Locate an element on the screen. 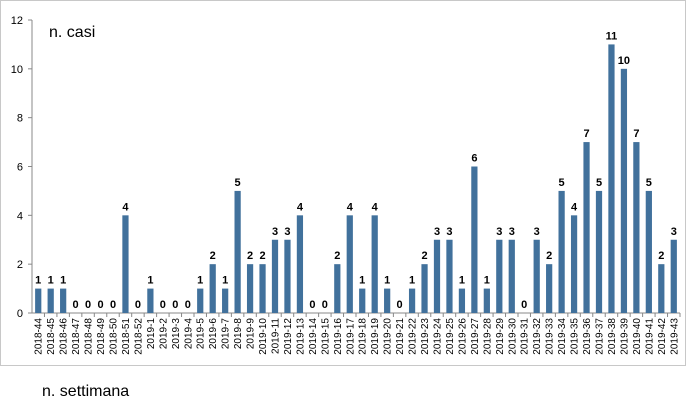 The image size is (686, 403). x-tick-label: 2019-38 is located at coordinates (612, 336).